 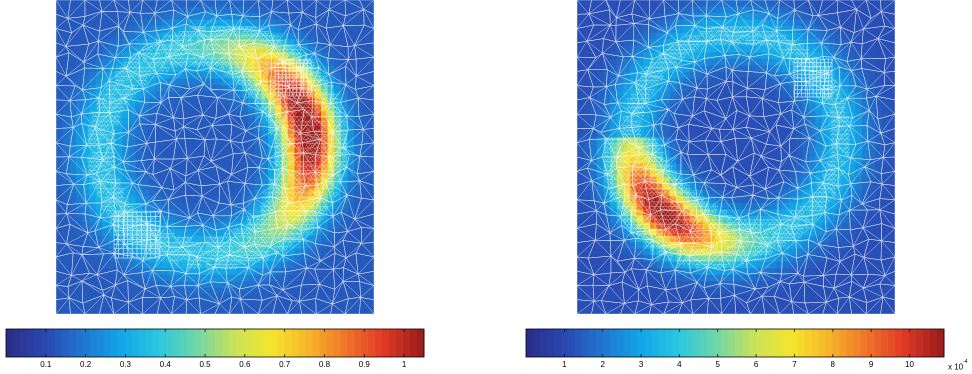 What do you see at coordinates (137, 235) in the screenshot?
I see `refined-square-patch` at bounding box center [137, 235].